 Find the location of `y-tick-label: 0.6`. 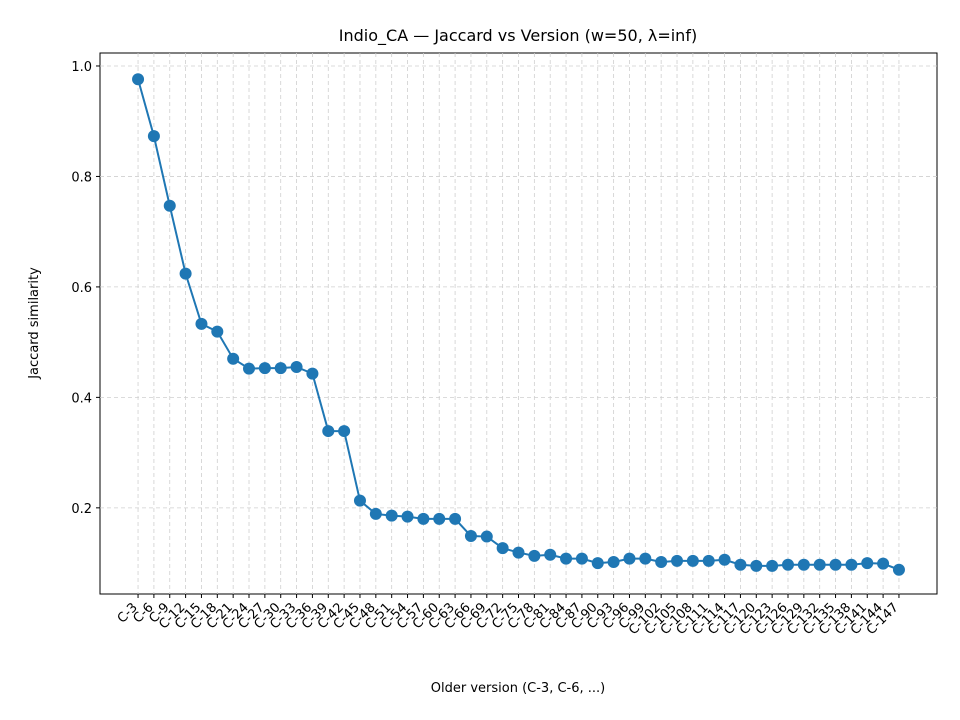

y-tick-label: 0.6 is located at coordinates (81, 288).